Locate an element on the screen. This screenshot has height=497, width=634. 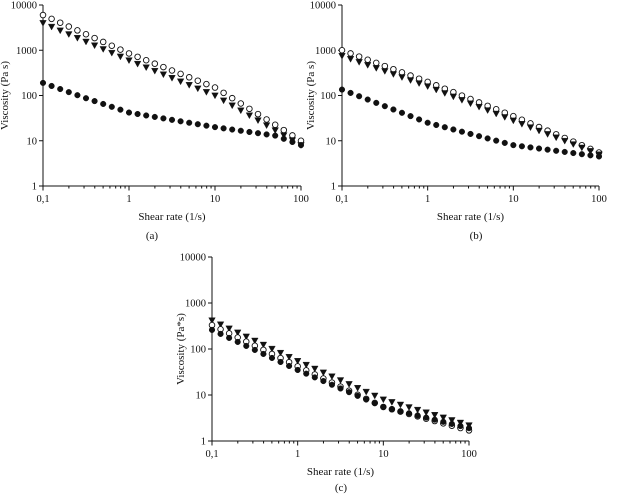
y-tick-label: 100 is located at coordinates (328, 96).